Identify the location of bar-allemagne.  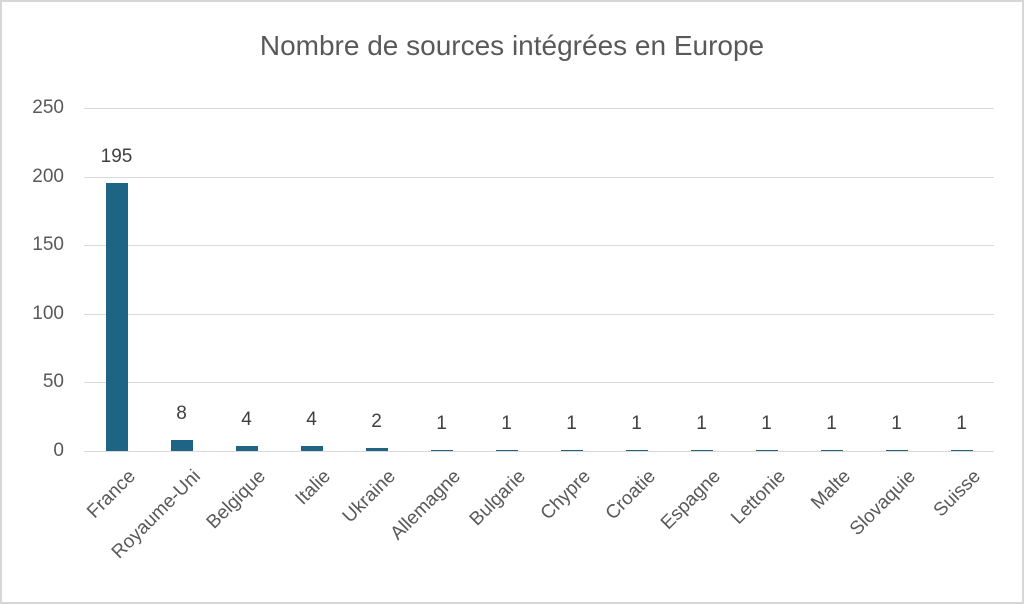
(441, 450).